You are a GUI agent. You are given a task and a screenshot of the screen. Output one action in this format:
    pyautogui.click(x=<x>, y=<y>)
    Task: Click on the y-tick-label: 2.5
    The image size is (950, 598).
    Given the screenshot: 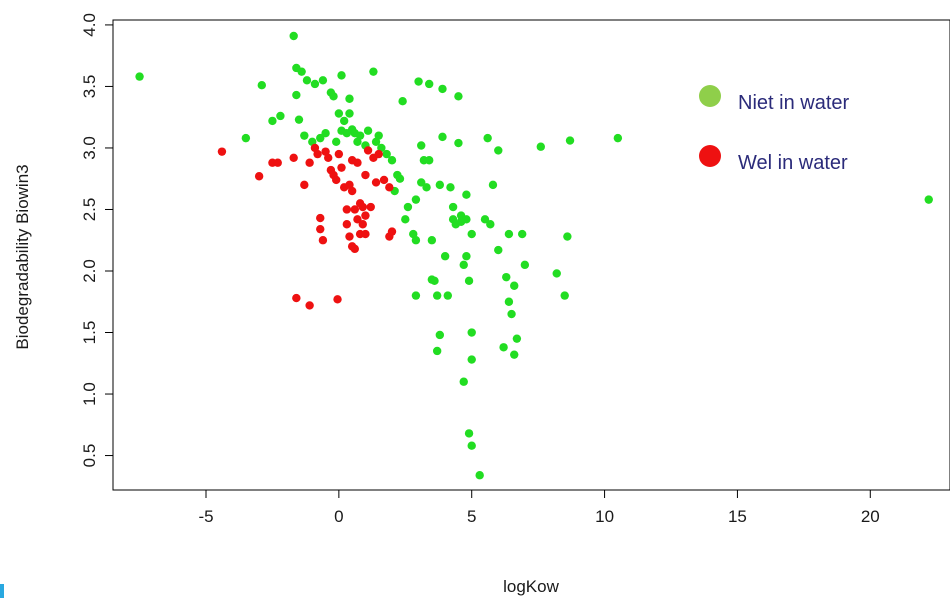 What is the action you would take?
    pyautogui.click(x=89, y=210)
    